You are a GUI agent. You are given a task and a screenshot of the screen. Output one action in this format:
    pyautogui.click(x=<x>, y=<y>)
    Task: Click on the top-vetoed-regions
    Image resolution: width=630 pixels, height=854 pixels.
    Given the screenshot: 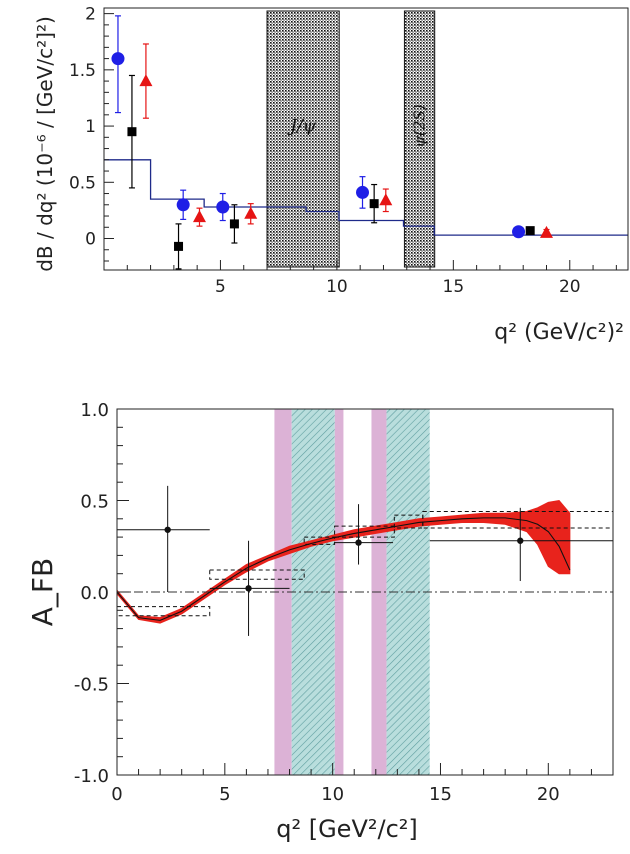 What is the action you would take?
    pyautogui.click(x=351, y=139)
    